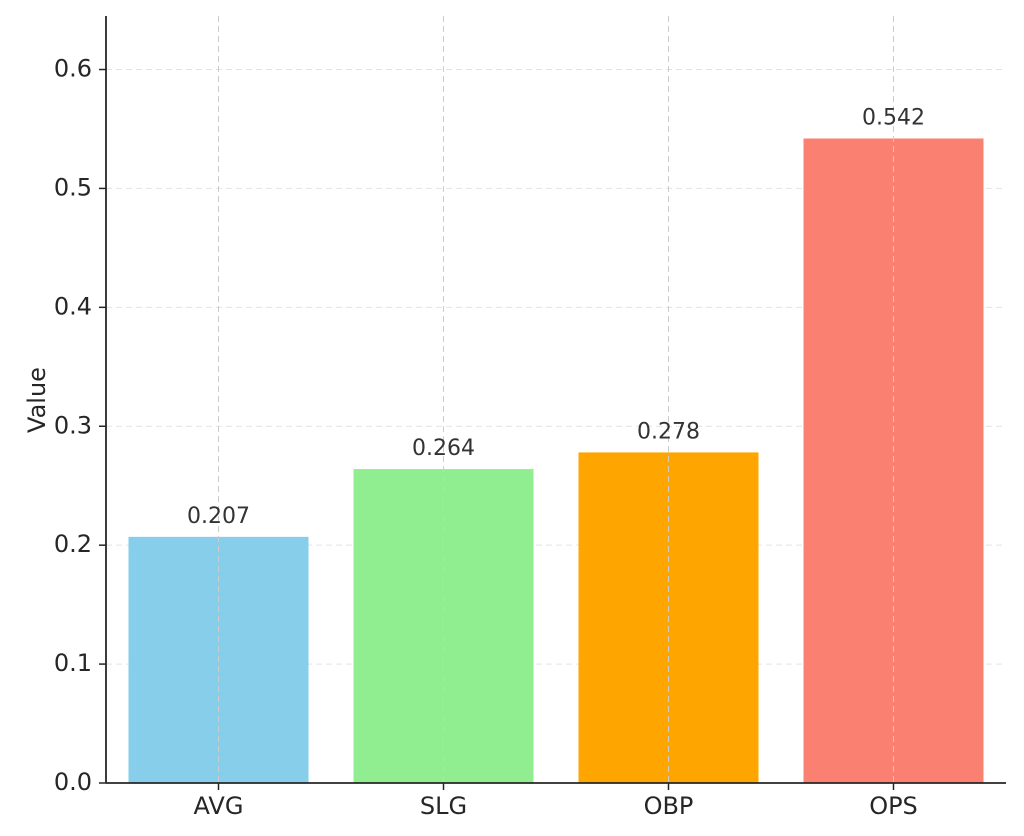 This screenshot has height=836, width=1024. I want to click on bar-value-label: 0.278, so click(668, 431).